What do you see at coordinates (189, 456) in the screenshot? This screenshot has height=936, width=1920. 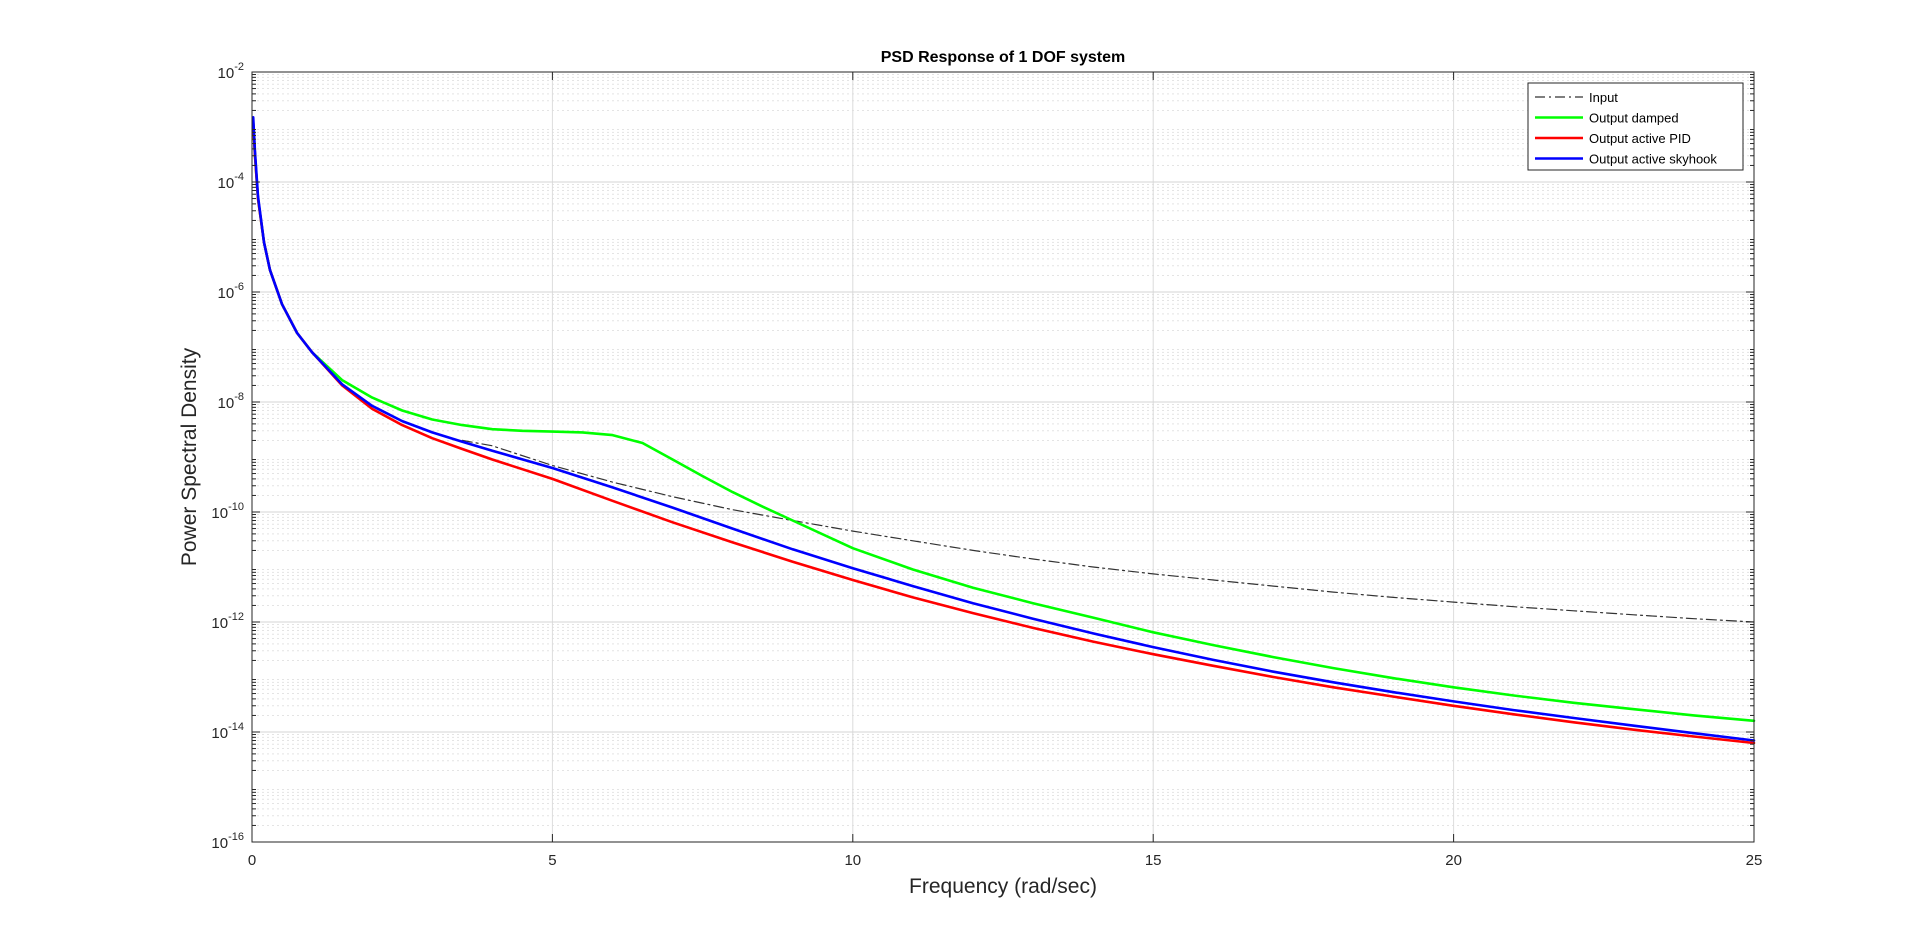 I see `y-axis-label: Power Spectral Density` at bounding box center [189, 456].